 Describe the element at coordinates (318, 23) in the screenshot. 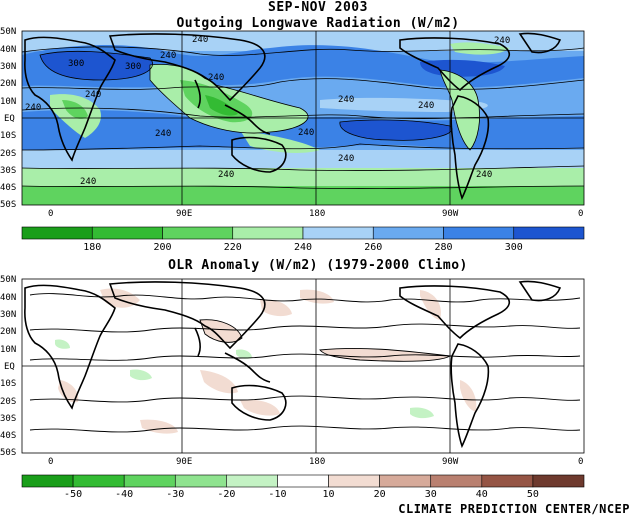

I see `top-title-line2: Outgoing Longwave Radiation (W/m2)` at that location.